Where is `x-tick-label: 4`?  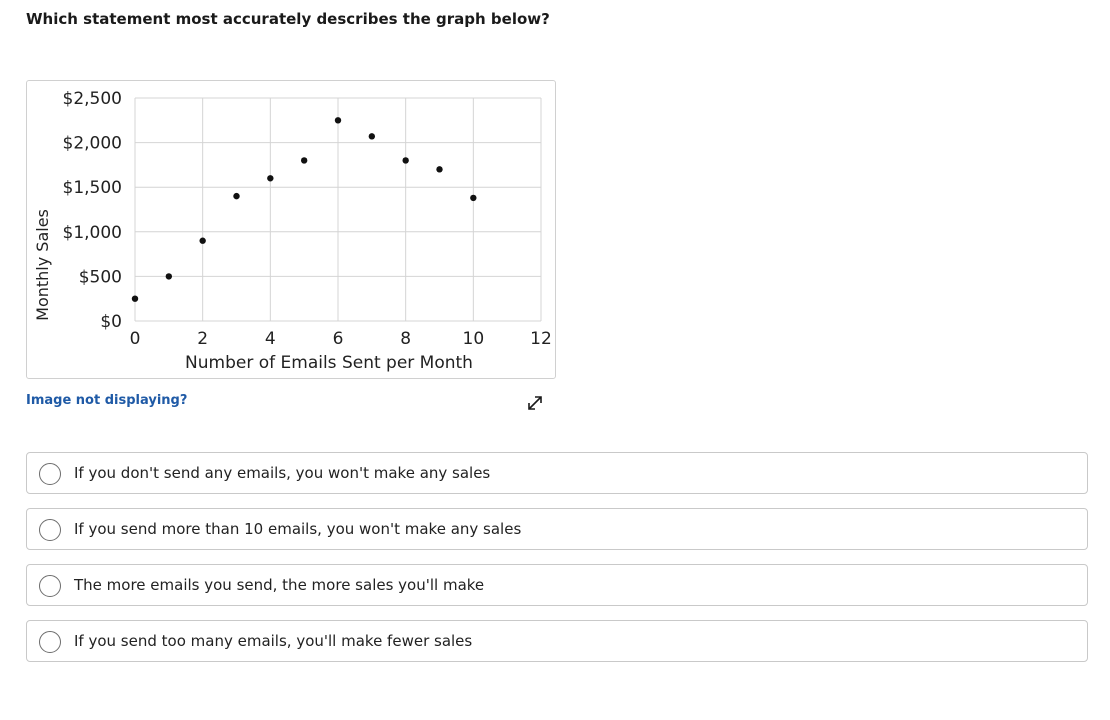
x-tick-label: 4 is located at coordinates (270, 339).